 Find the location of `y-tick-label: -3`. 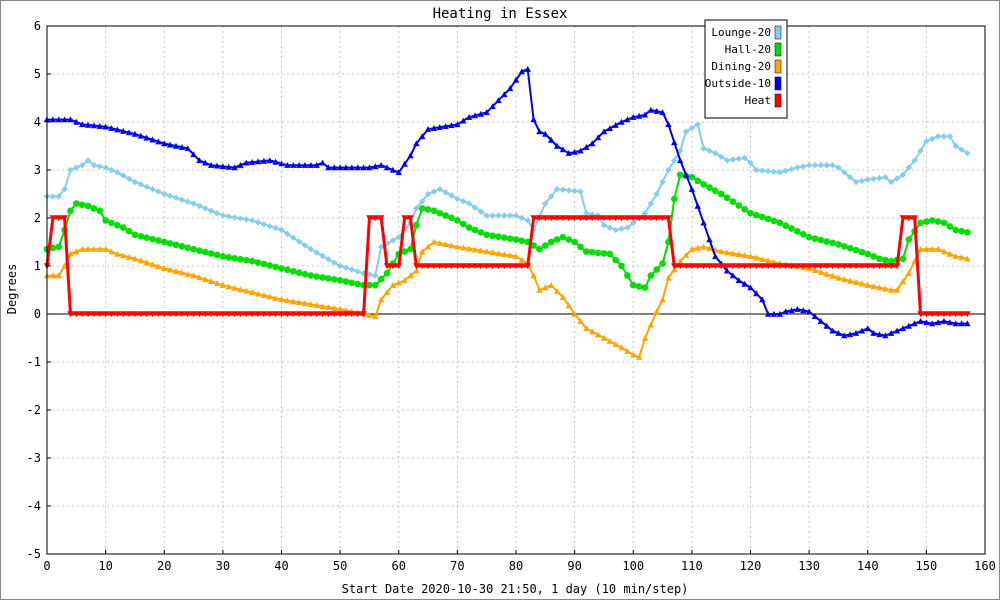

y-tick-label: -3 is located at coordinates (34, 458).